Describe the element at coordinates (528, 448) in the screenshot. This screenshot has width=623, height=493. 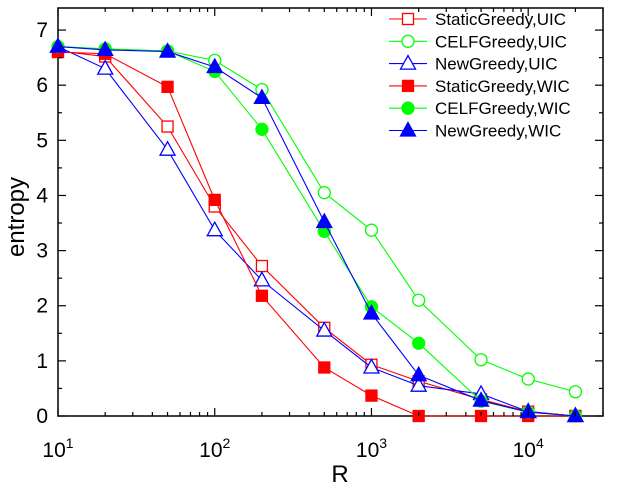
I see `x-tick-label: 10⁴` at that location.